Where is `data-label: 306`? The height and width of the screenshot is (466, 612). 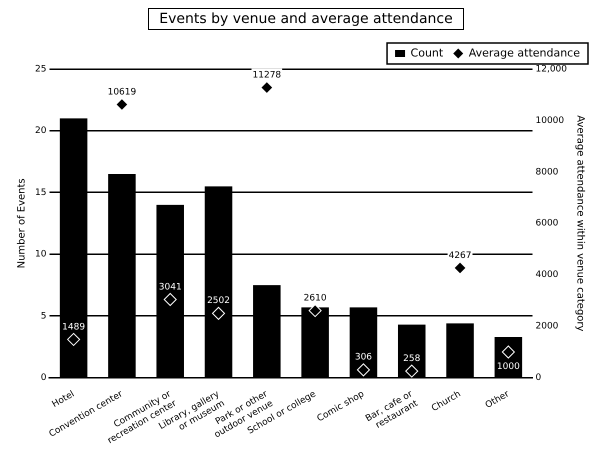 data-label: 306 is located at coordinates (363, 357).